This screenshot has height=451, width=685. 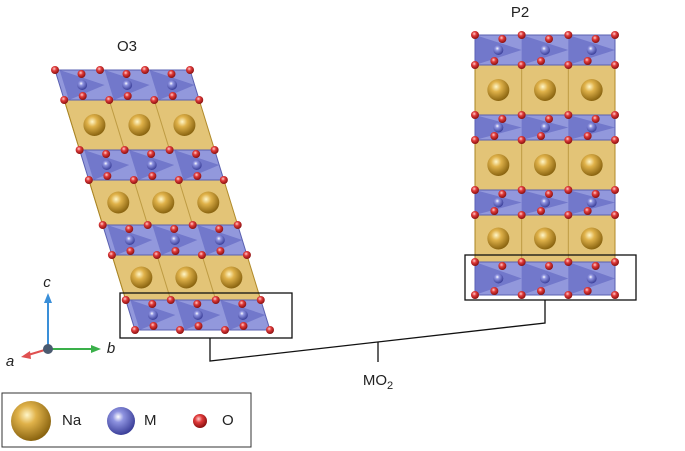 I want to click on structure-label: P2, so click(x=520, y=12).